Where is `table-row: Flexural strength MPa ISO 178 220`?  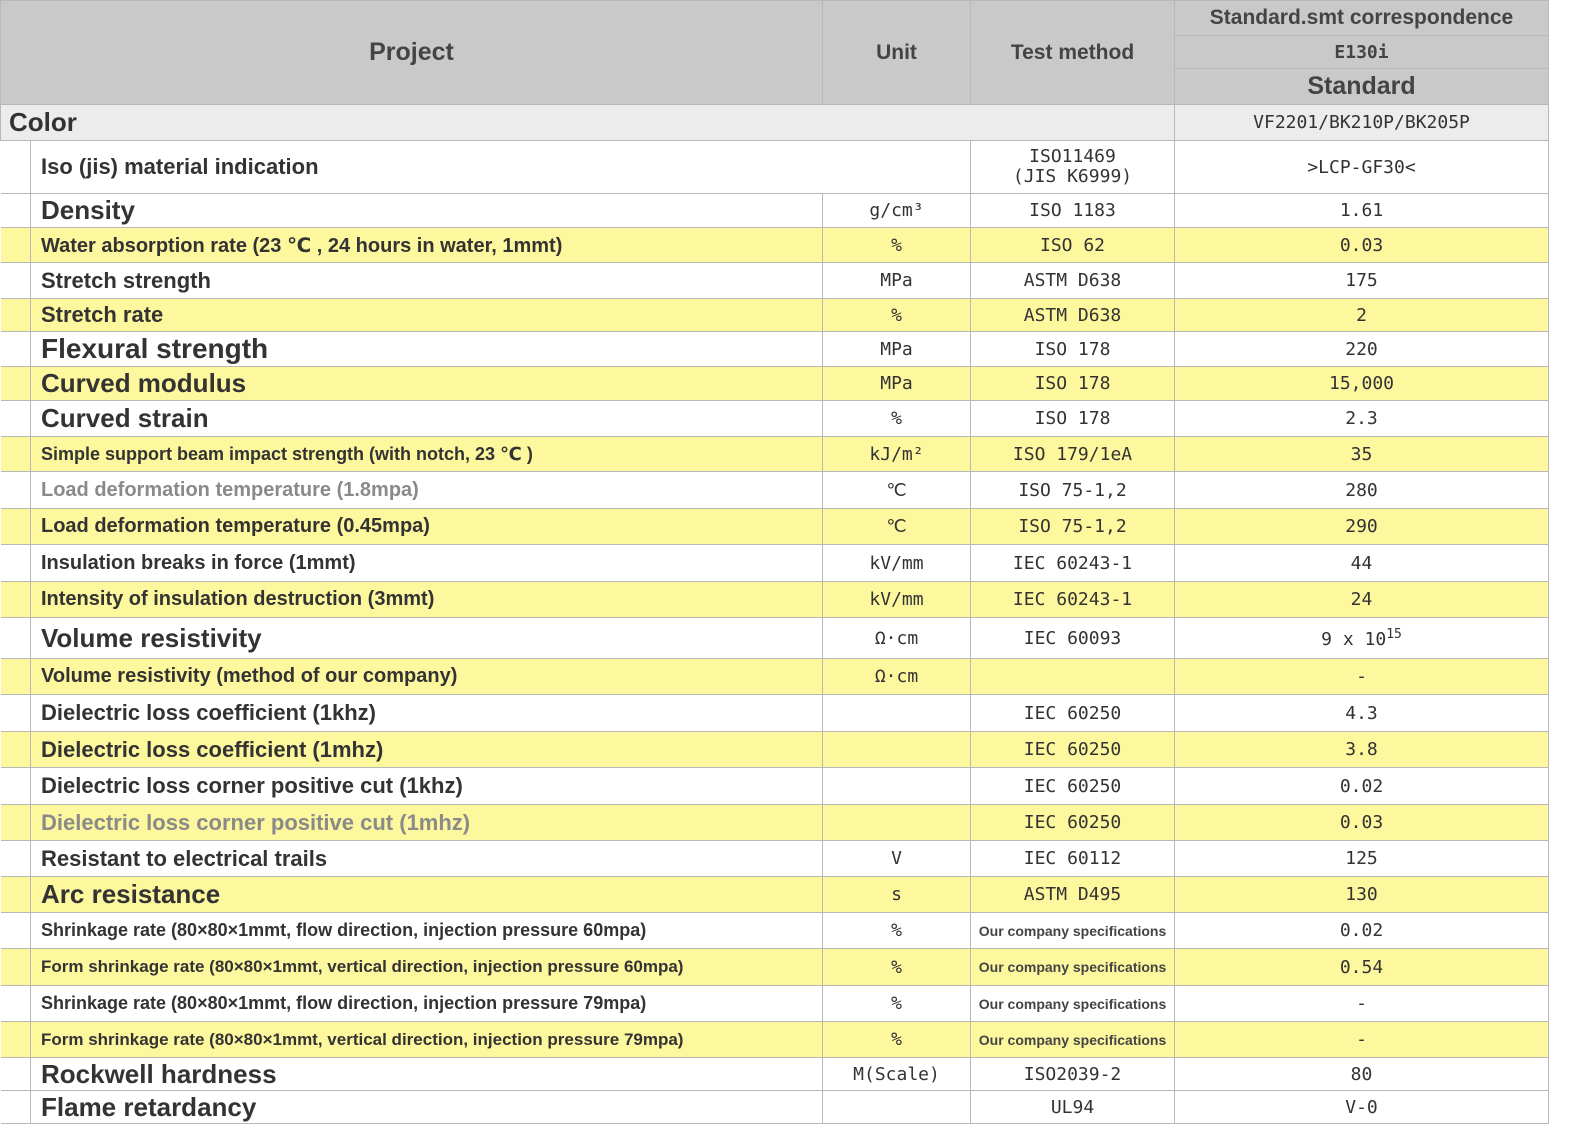
table-row: Flexural strength MPa ISO 178 220 is located at coordinates (775, 349).